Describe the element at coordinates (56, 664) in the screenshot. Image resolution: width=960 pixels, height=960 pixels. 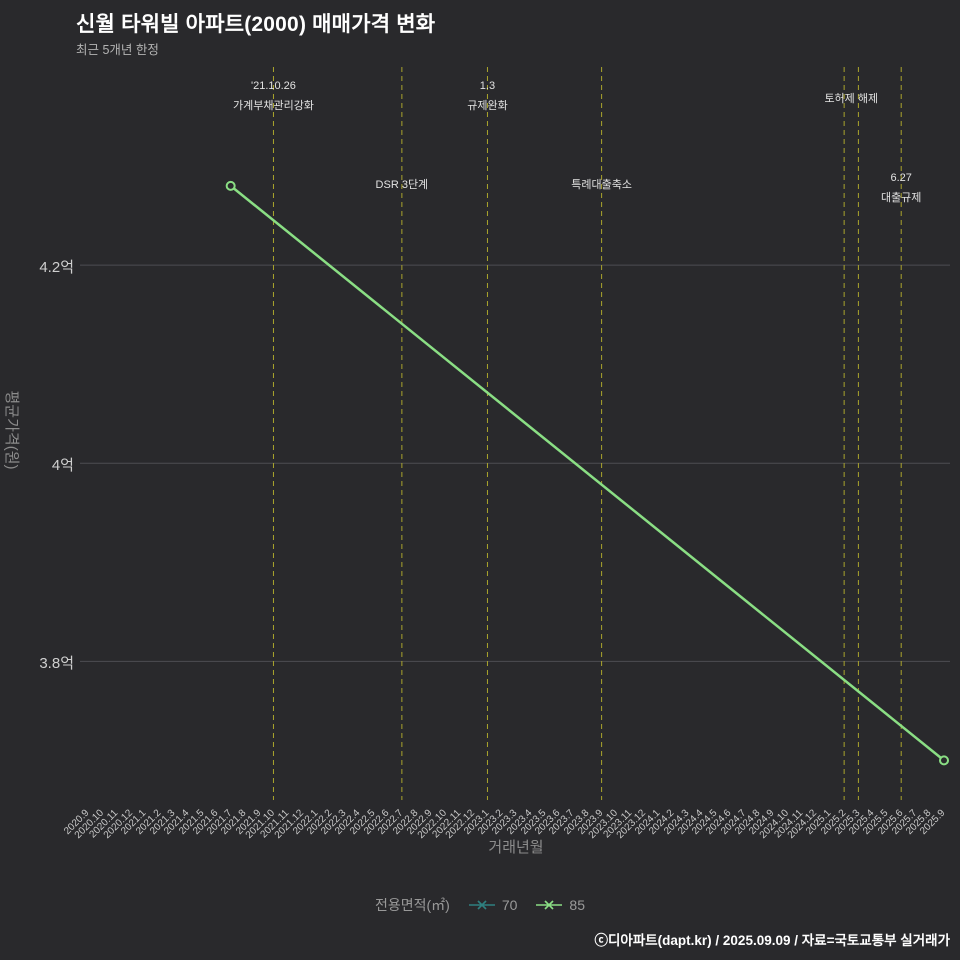
I see `y-tick-label: 3.8억` at that location.